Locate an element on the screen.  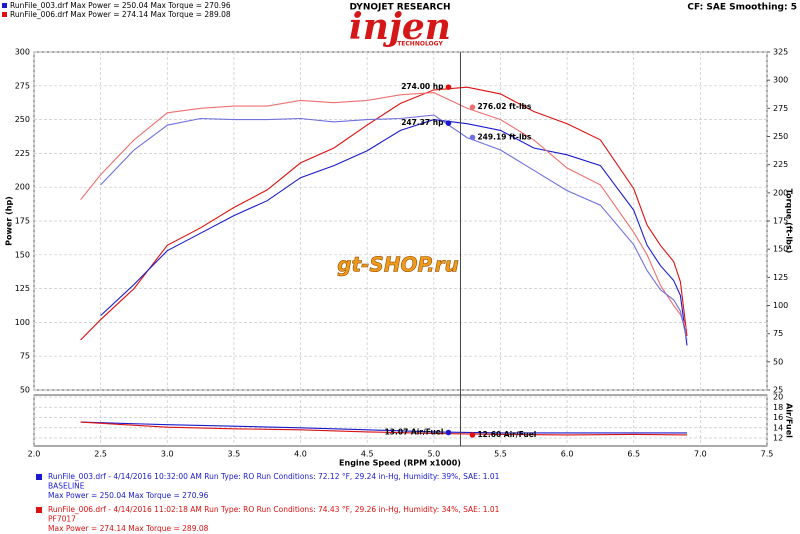
annotation-label: 249.19 ft-lbs is located at coordinates (504, 136).